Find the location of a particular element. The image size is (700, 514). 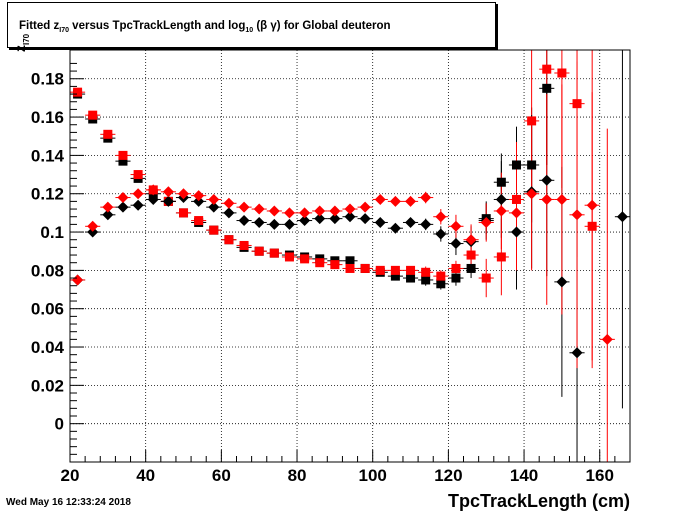

x-tick-label: 60 is located at coordinates (221, 475).